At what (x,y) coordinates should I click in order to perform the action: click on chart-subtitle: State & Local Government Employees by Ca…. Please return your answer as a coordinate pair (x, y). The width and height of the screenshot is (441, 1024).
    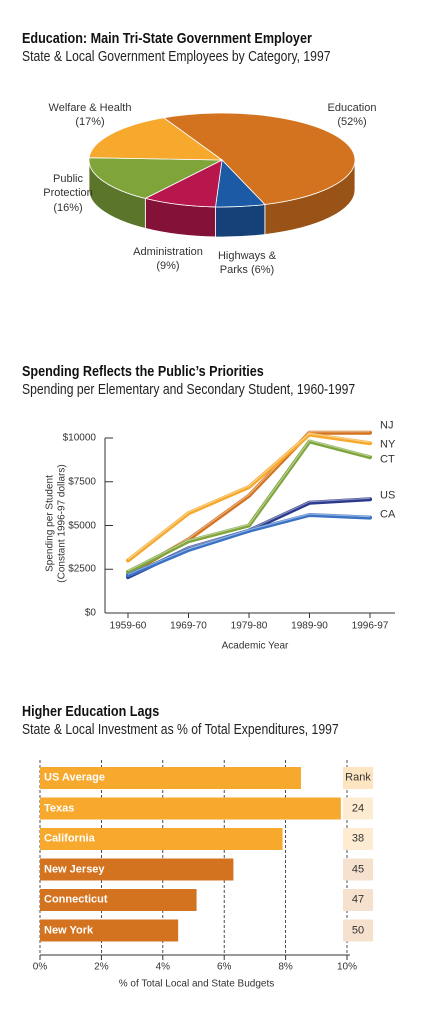
    Looking at the image, I should click on (176, 57).